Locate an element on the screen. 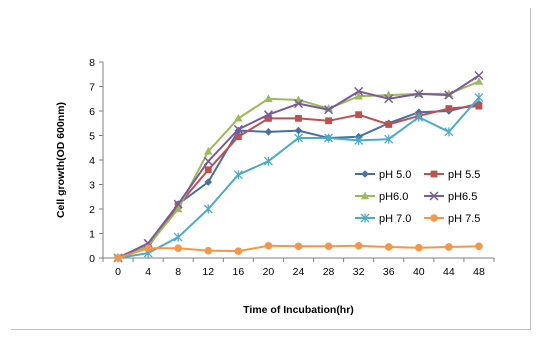  y-tick-label: 2 is located at coordinates (92, 210).